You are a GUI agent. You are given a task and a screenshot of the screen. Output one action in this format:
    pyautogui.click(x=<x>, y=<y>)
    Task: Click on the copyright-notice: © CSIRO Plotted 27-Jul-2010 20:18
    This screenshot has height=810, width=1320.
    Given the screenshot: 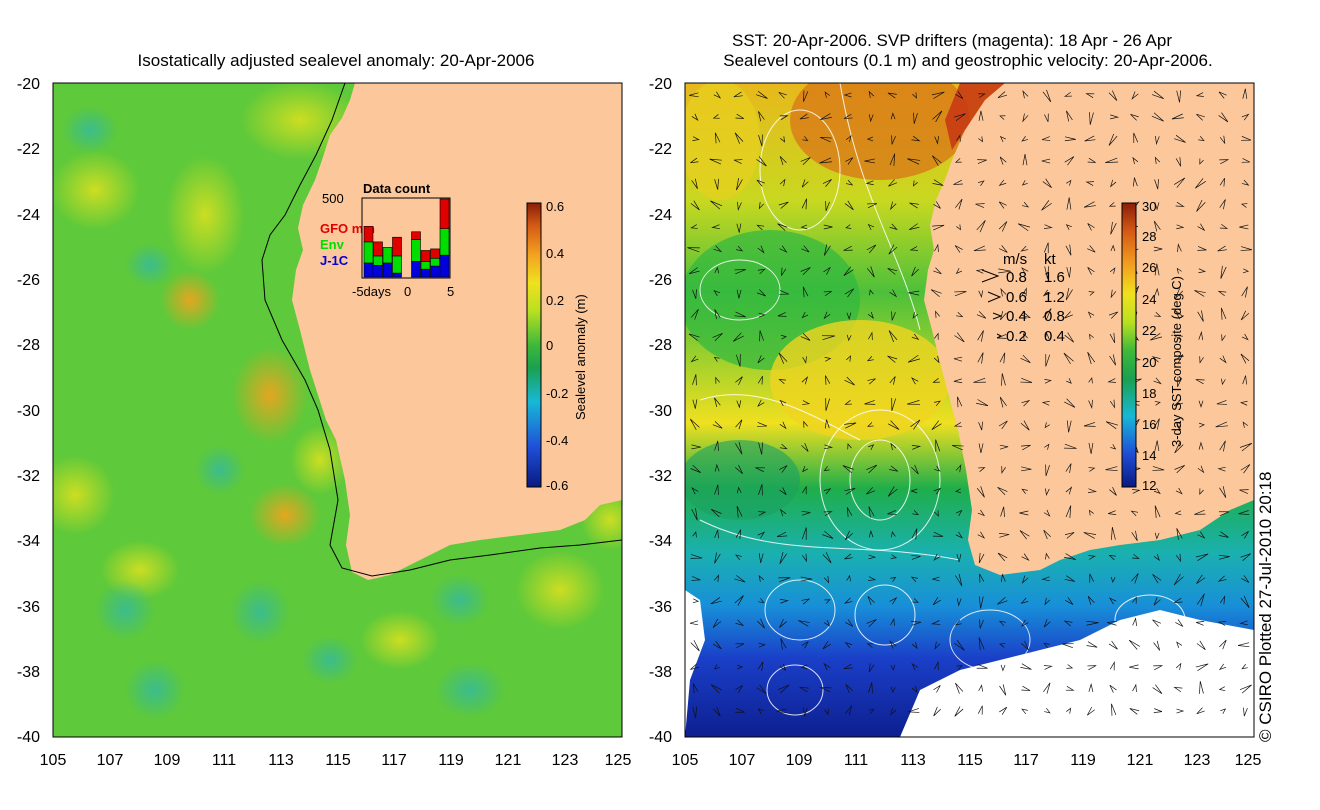 What is the action you would take?
    pyautogui.click(x=1265, y=606)
    